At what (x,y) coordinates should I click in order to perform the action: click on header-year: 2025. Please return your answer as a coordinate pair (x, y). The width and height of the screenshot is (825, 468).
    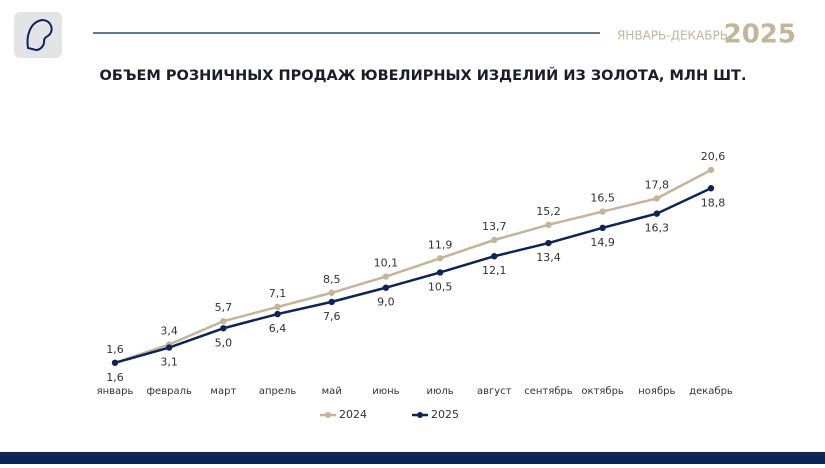
    Looking at the image, I should click on (760, 35).